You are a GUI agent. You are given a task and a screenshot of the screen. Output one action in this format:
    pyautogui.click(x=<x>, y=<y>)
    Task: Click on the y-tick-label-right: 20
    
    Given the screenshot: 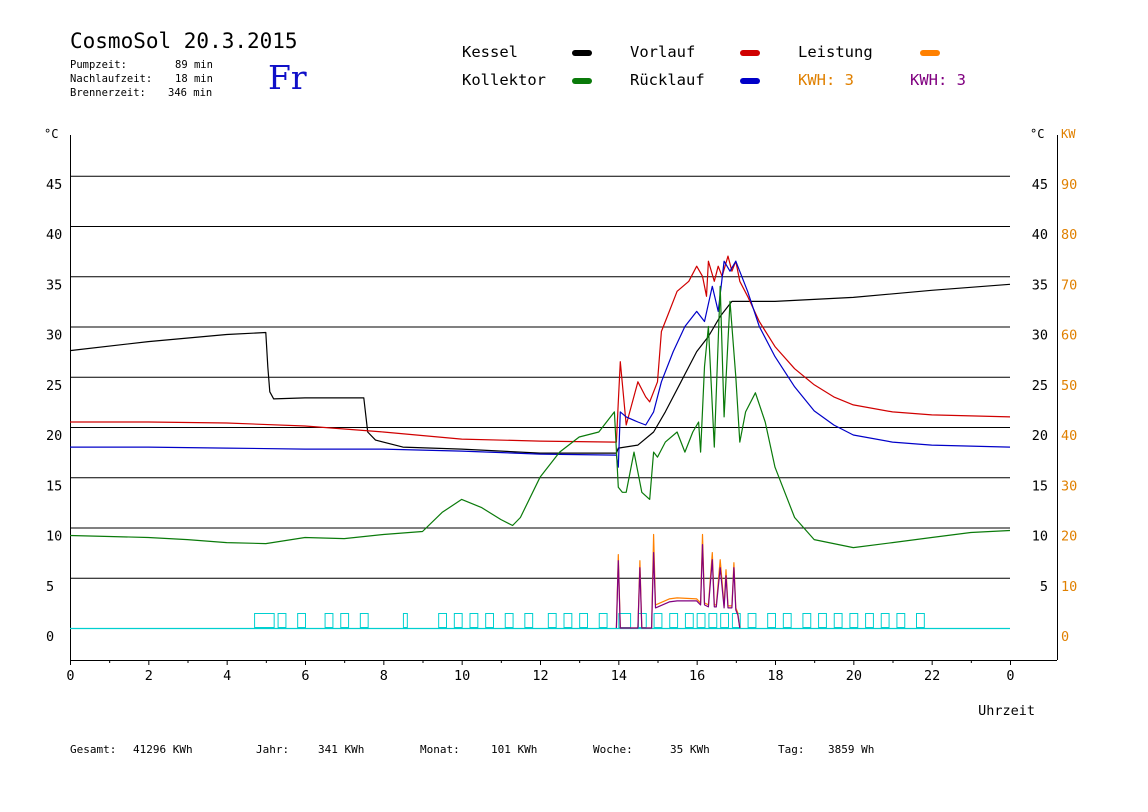 What is the action you would take?
    pyautogui.click(x=1040, y=436)
    